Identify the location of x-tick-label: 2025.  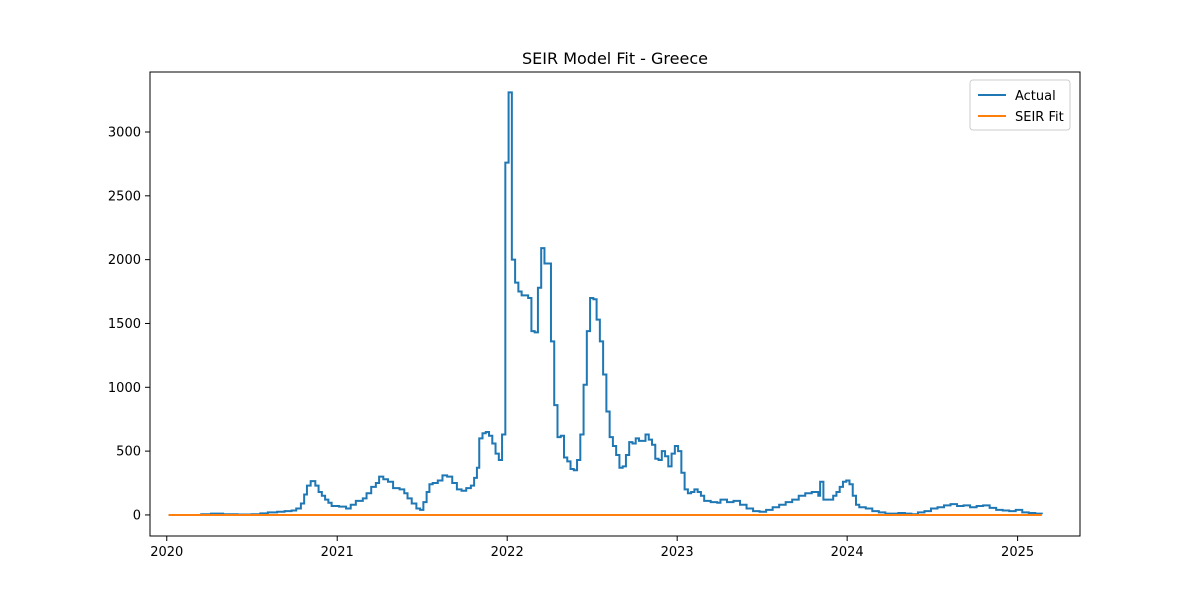
(1017, 552).